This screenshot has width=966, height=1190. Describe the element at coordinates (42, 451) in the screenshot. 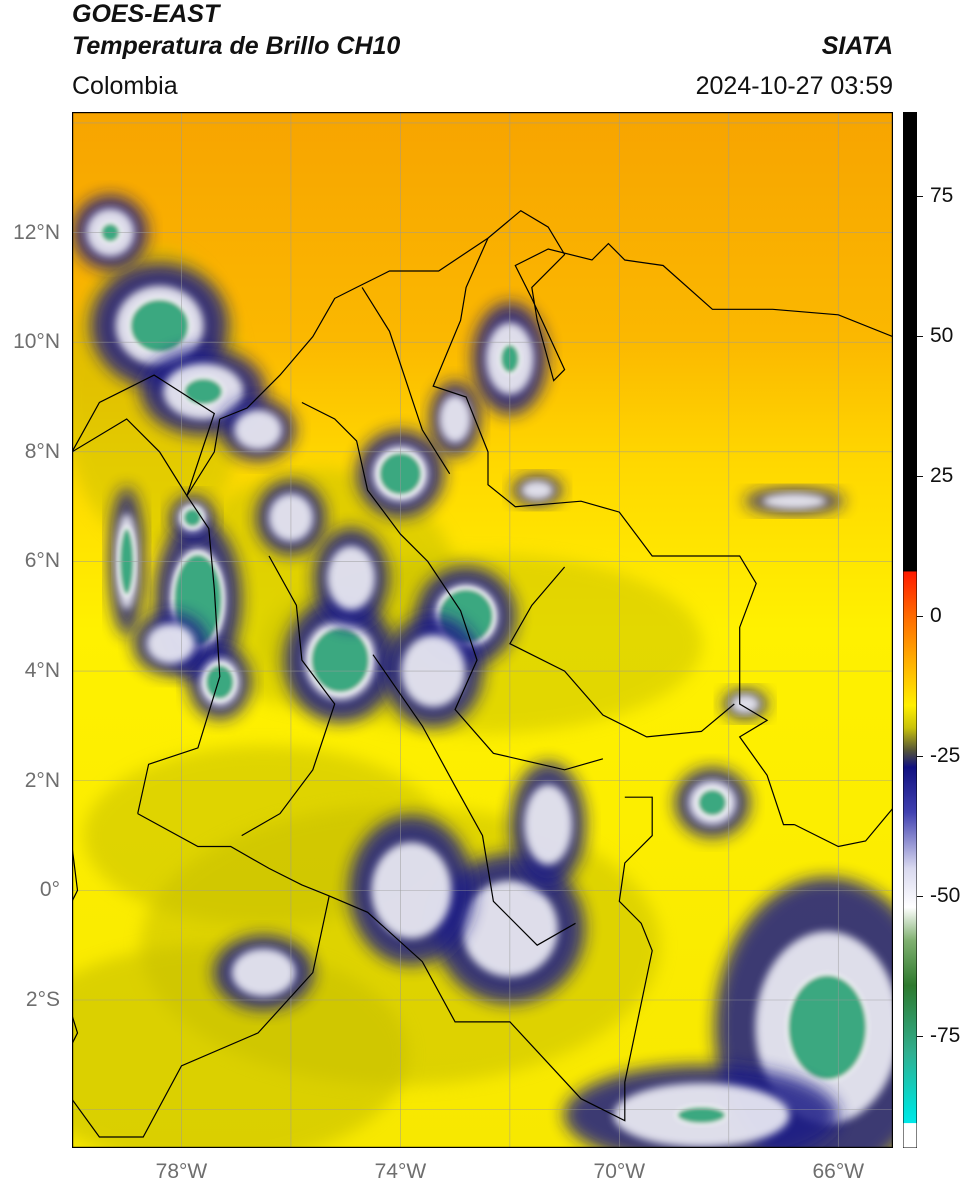

I see `lat-label: 8°N` at that location.